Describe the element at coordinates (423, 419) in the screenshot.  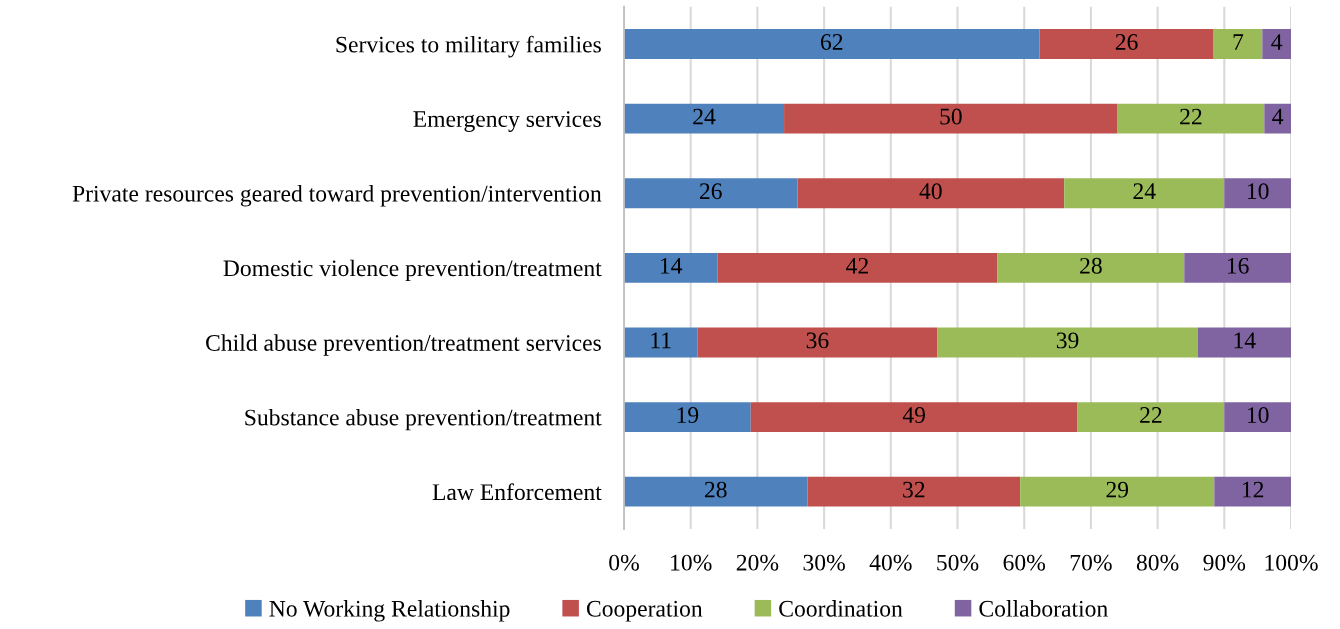
I see `y-tick-label: Substance abuse prevention/treatment` at that location.